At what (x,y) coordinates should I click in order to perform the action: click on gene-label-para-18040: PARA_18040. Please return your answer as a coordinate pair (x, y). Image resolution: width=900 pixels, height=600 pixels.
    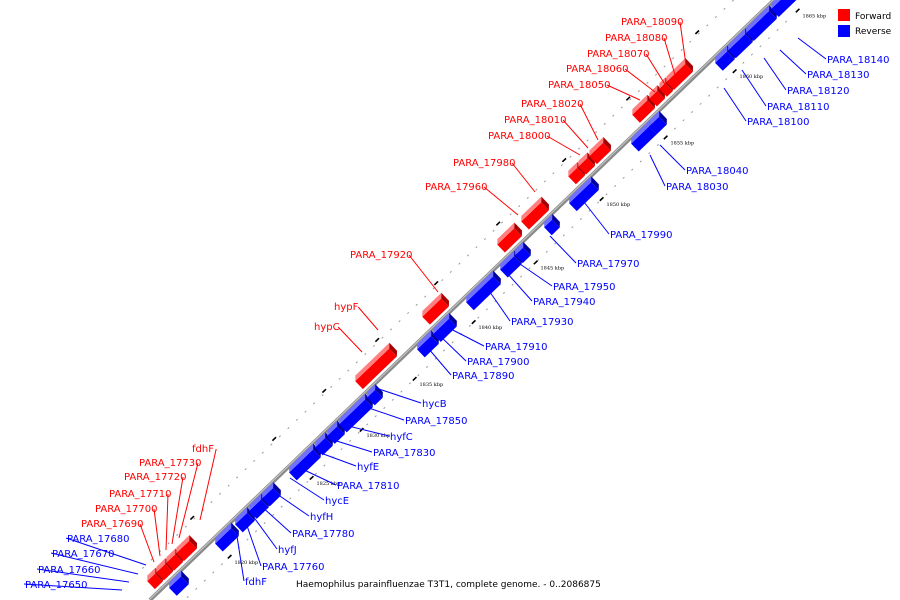
    Looking at the image, I should click on (717, 171).